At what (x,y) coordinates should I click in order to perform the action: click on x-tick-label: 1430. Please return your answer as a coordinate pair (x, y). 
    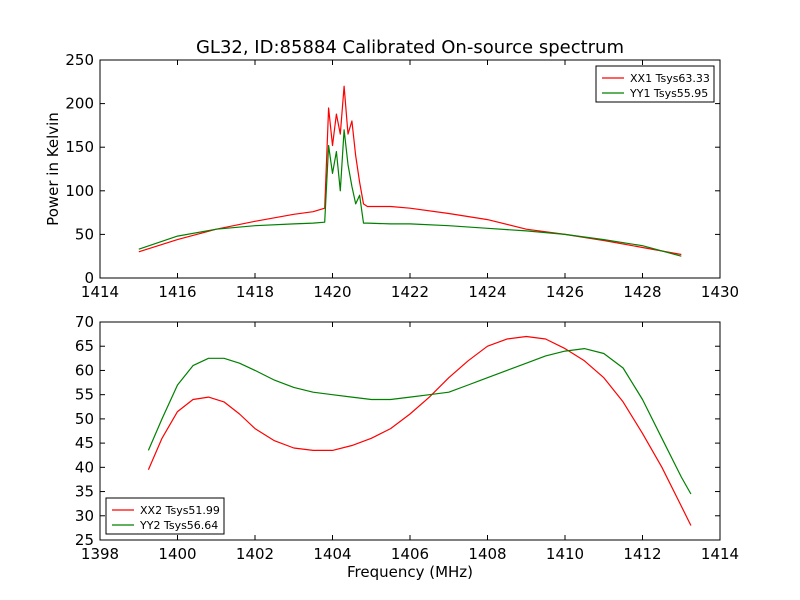
    Looking at the image, I should click on (720, 292).